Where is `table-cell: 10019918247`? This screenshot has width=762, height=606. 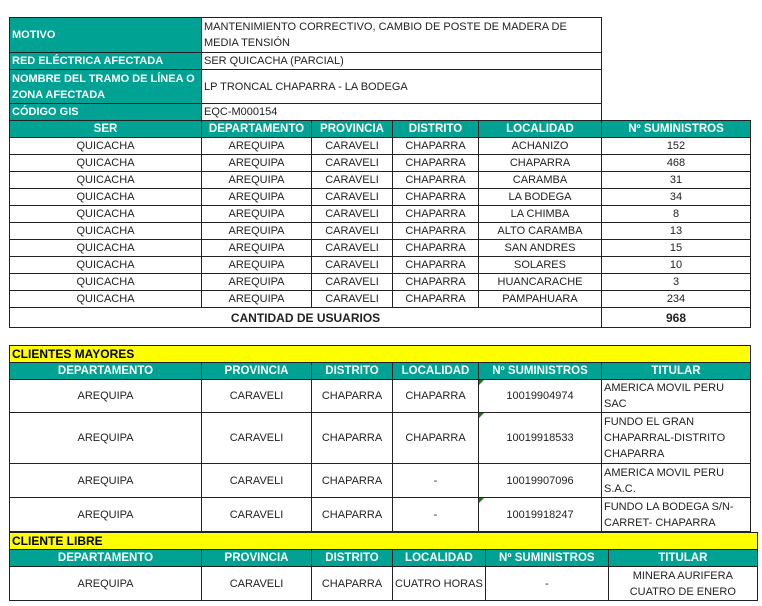 table-cell: 10019918247 is located at coordinates (540, 514).